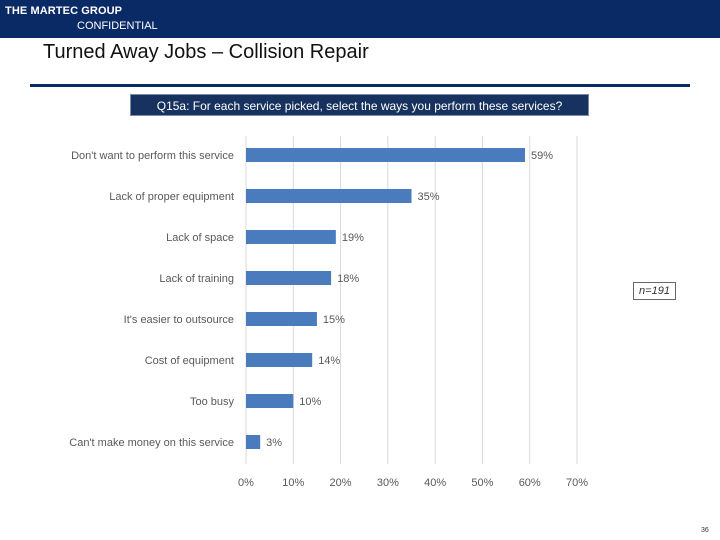  What do you see at coordinates (196, 279) in the screenshot?
I see `category-label: Lack of training` at bounding box center [196, 279].